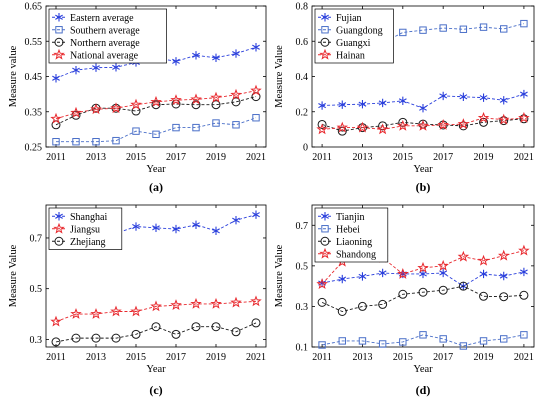 The image size is (550, 401). Describe the element at coordinates (34, 112) in the screenshot. I see `y-tick-label: 0.35` at that location.